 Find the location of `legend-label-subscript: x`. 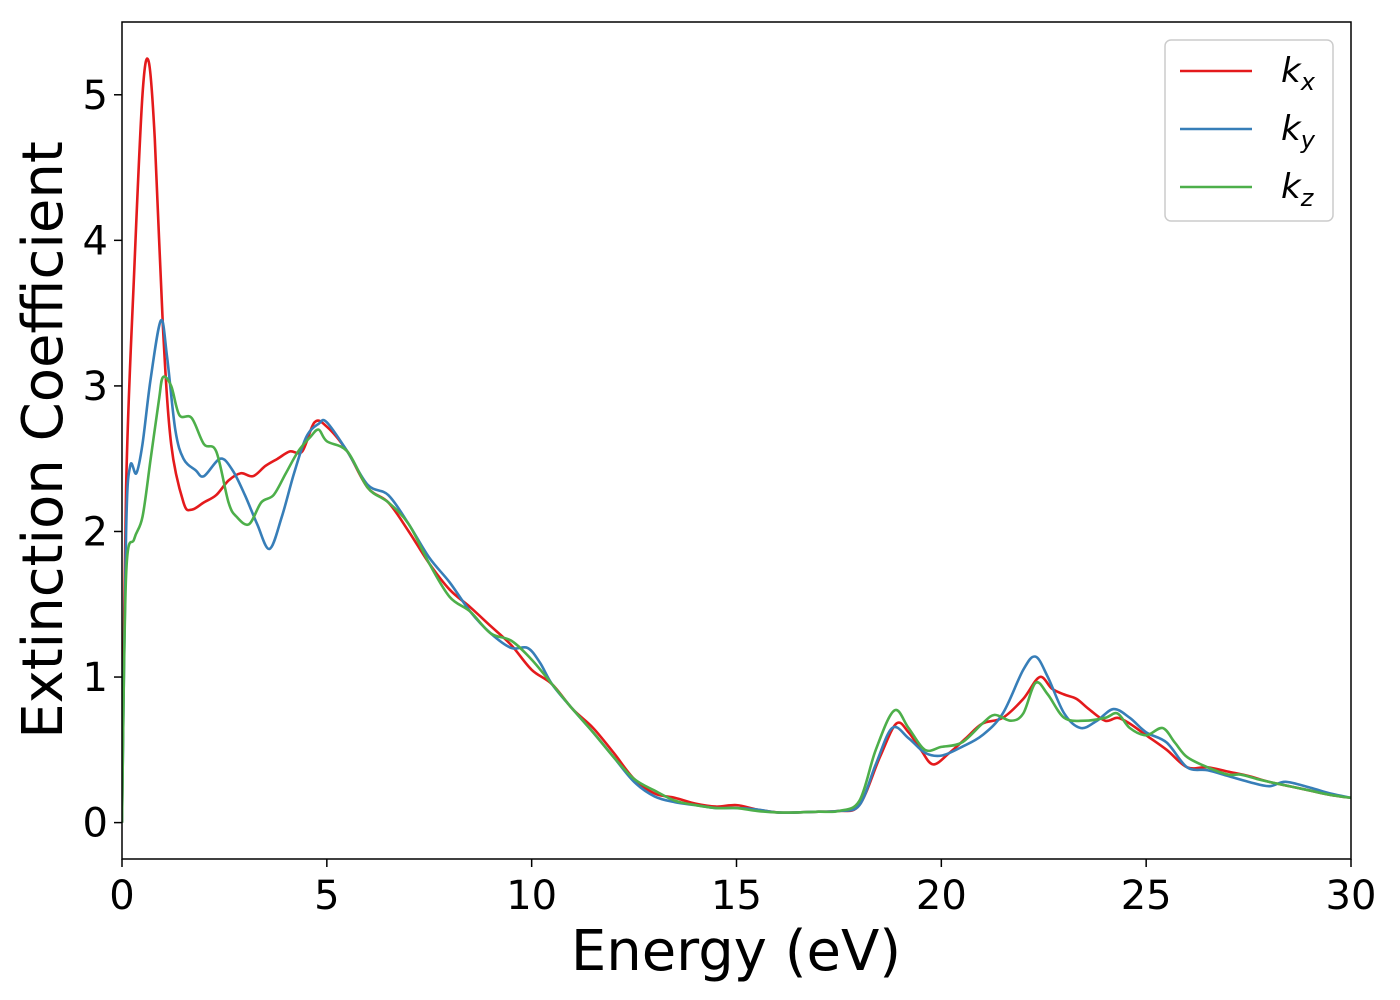

legend-label-subscript: x is located at coordinates (1308, 82).